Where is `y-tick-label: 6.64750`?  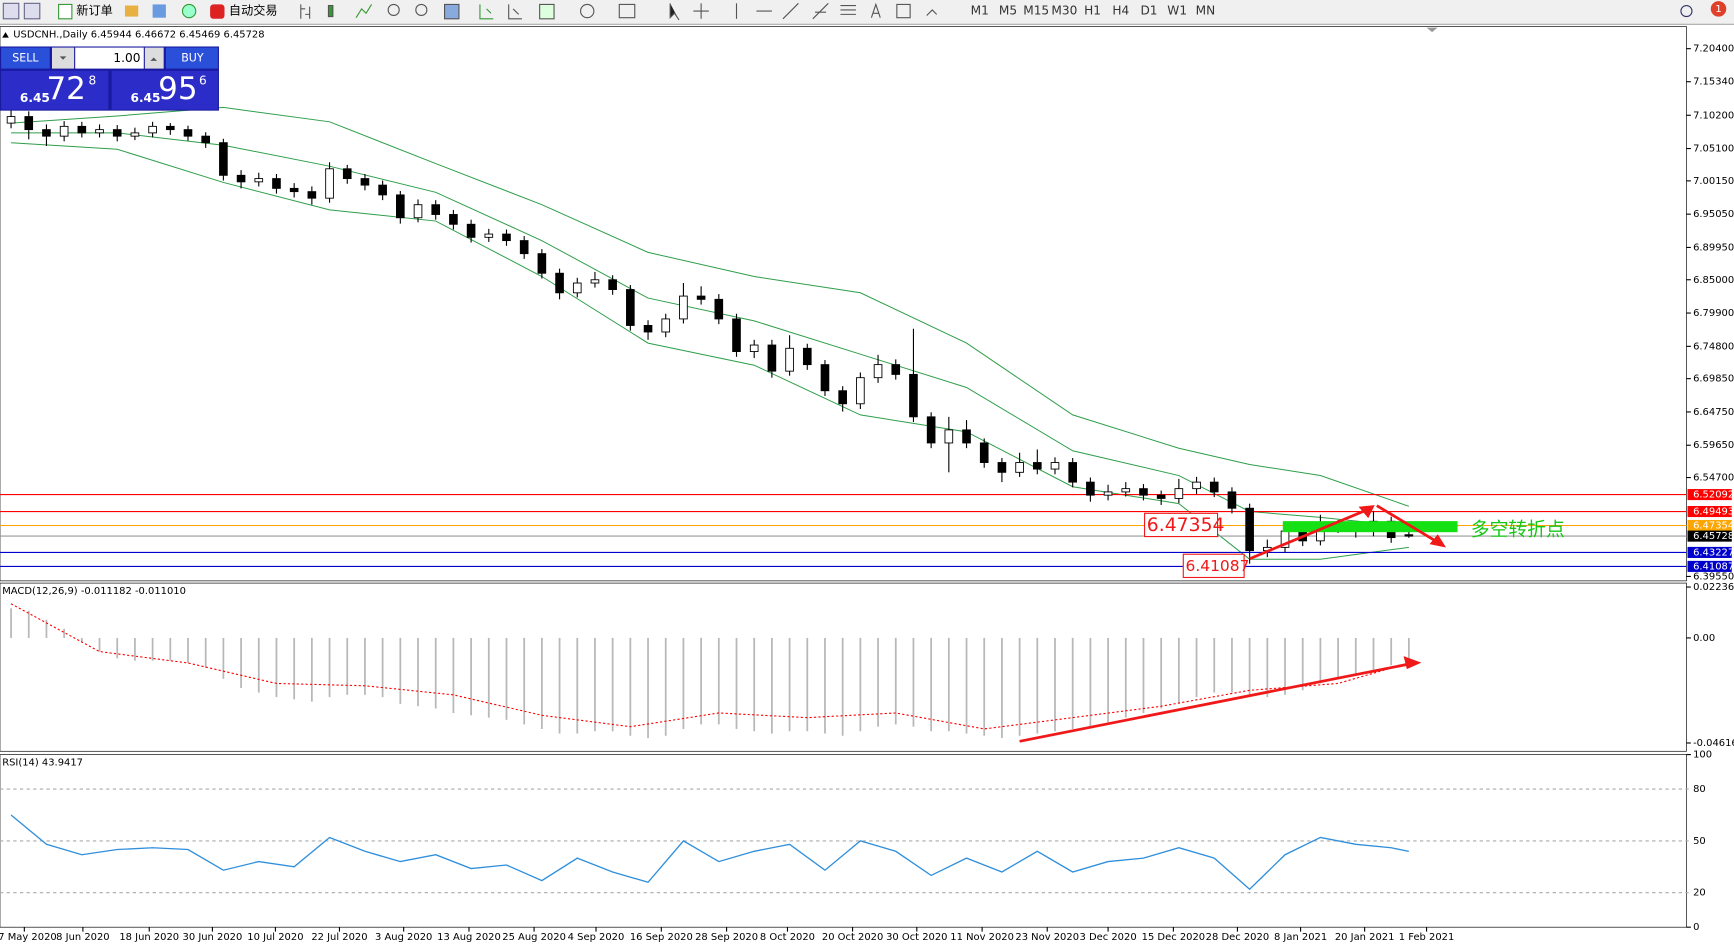
y-tick-label: 6.64750 is located at coordinates (1713, 412).